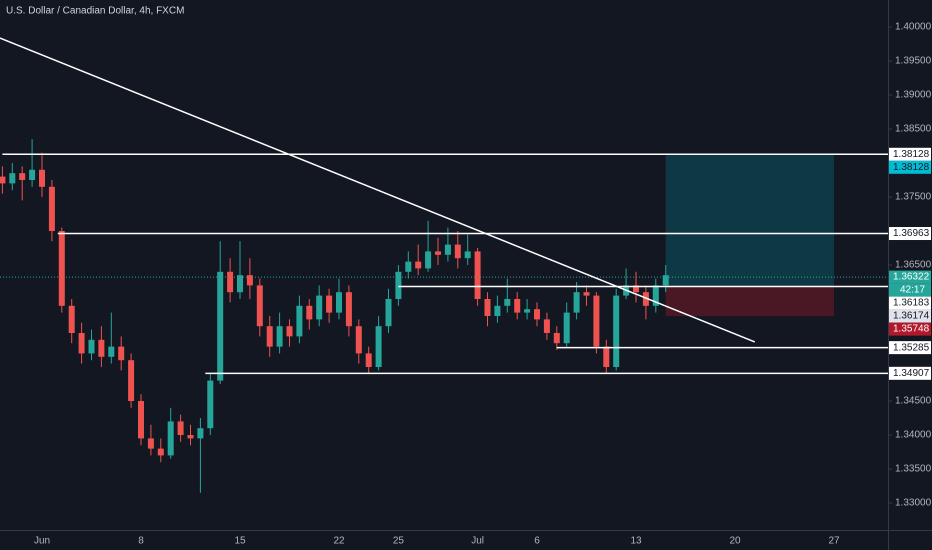 This screenshot has width=932, height=550. Describe the element at coordinates (913, 95) in the screenshot. I see `y-tick-label: 1.39000` at that location.